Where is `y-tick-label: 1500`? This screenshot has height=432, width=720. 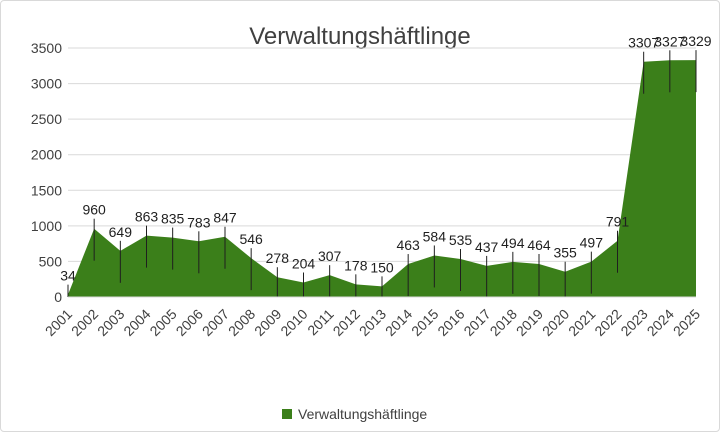
y-tick-label: 1500 is located at coordinates (46, 190).